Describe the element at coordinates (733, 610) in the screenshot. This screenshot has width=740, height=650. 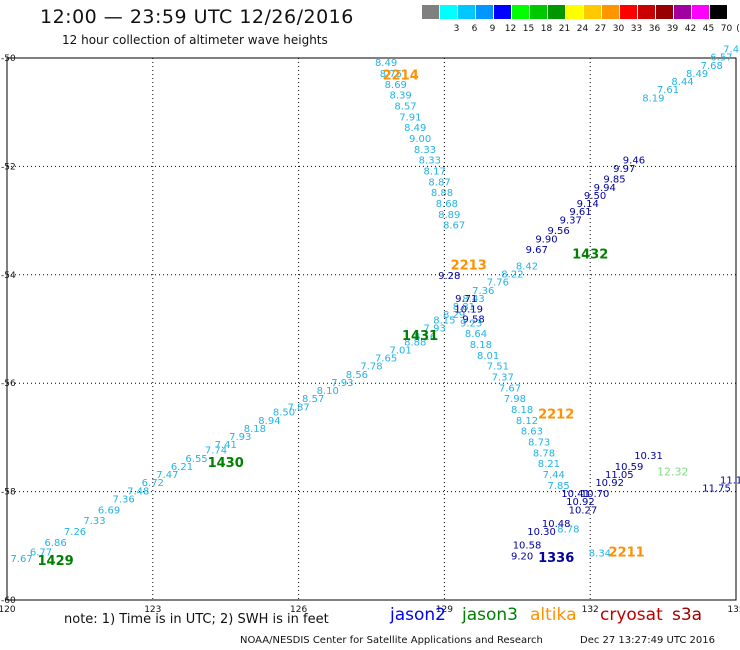
I see `lon-tick-label: 135` at that location.